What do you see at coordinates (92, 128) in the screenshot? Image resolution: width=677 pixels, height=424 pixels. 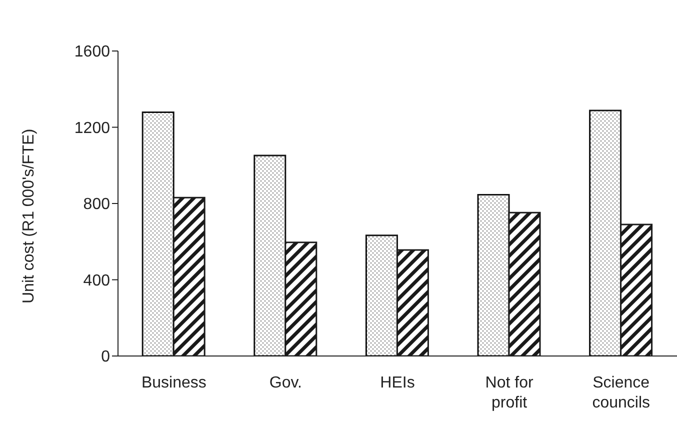 I see `y-tick-label: 1200` at bounding box center [92, 128].